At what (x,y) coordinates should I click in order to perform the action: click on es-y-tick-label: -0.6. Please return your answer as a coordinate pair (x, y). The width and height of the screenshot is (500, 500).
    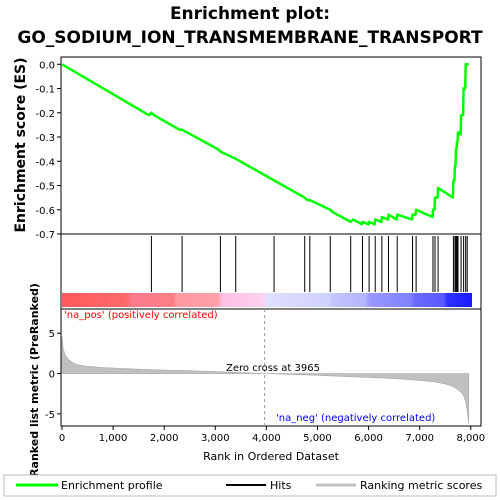
    Looking at the image, I should click on (45, 211).